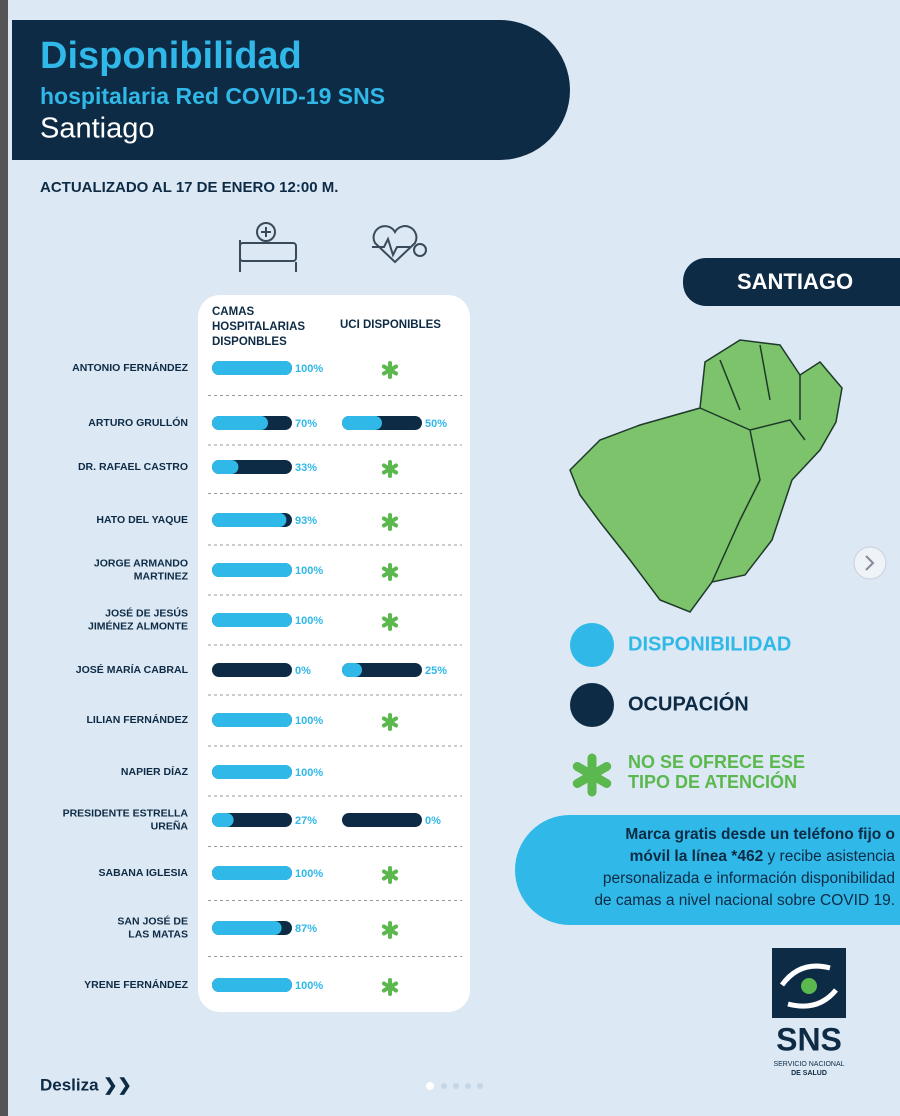 This screenshot has width=900, height=1116. I want to click on hospital-name: HATO DEL YAQUE, so click(142, 520).